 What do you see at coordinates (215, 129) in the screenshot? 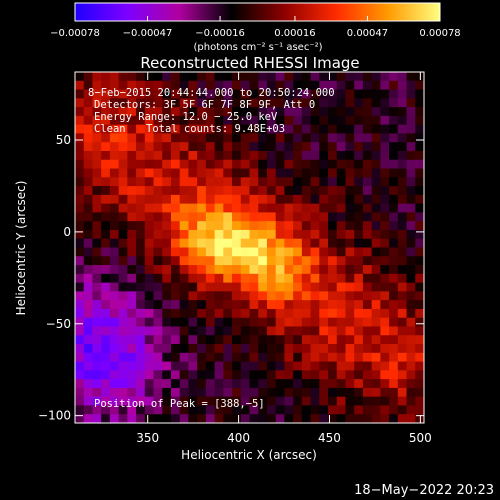
I see `total-counts-annotation: Total counts: 9.48E+03` at bounding box center [215, 129].